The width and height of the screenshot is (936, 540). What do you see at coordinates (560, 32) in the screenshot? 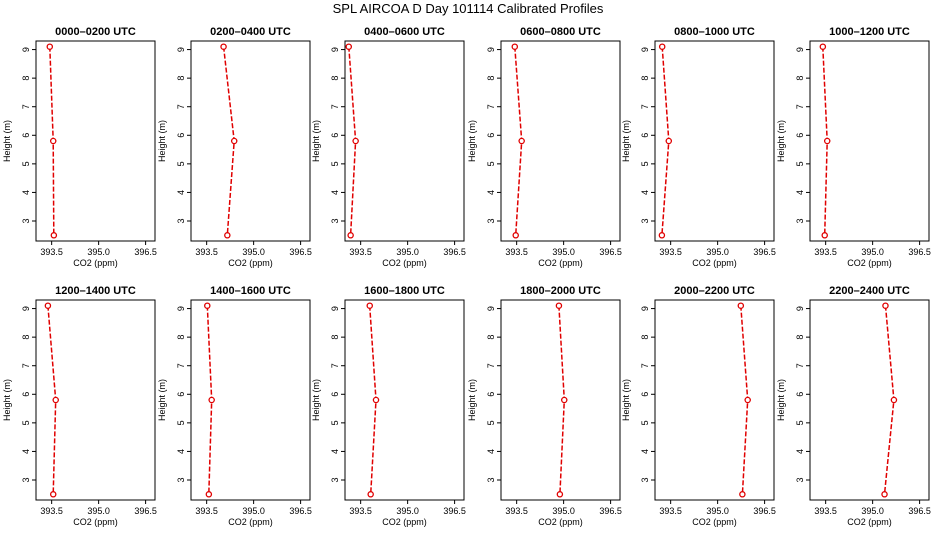
I see `panel-title: 0600–0800 UTC` at bounding box center [560, 32].